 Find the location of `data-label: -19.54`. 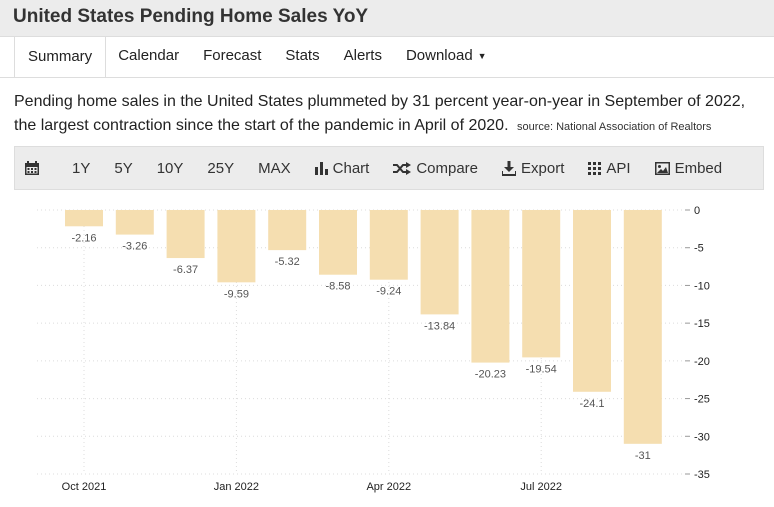

data-label: -19.54 is located at coordinates (541, 369).